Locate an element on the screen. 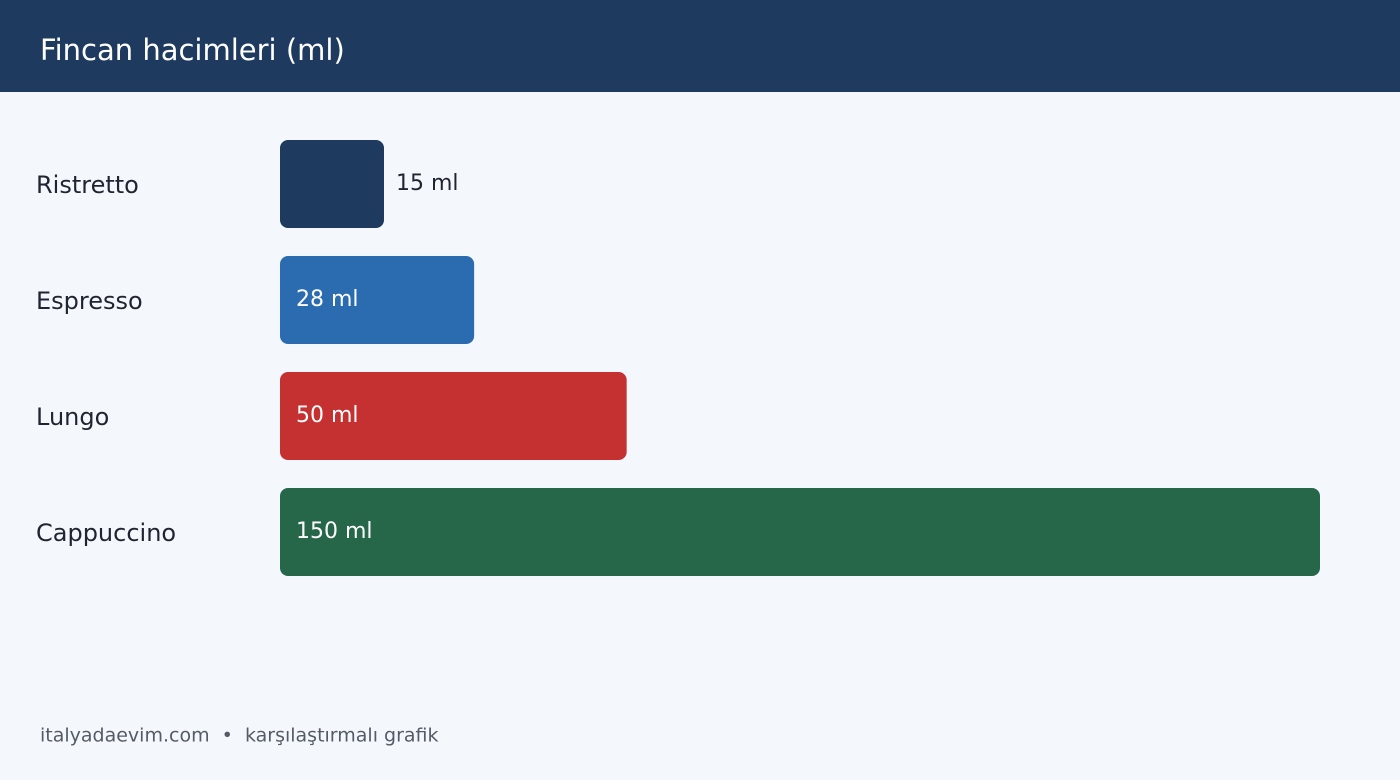 This screenshot has width=1400, height=780. category-label: Lungo is located at coordinates (72, 417).